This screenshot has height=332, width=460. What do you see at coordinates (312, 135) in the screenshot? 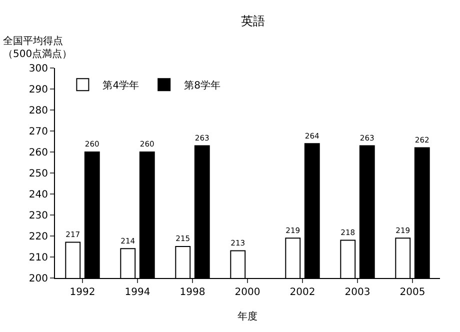
I see `data-label: 264` at bounding box center [312, 135].